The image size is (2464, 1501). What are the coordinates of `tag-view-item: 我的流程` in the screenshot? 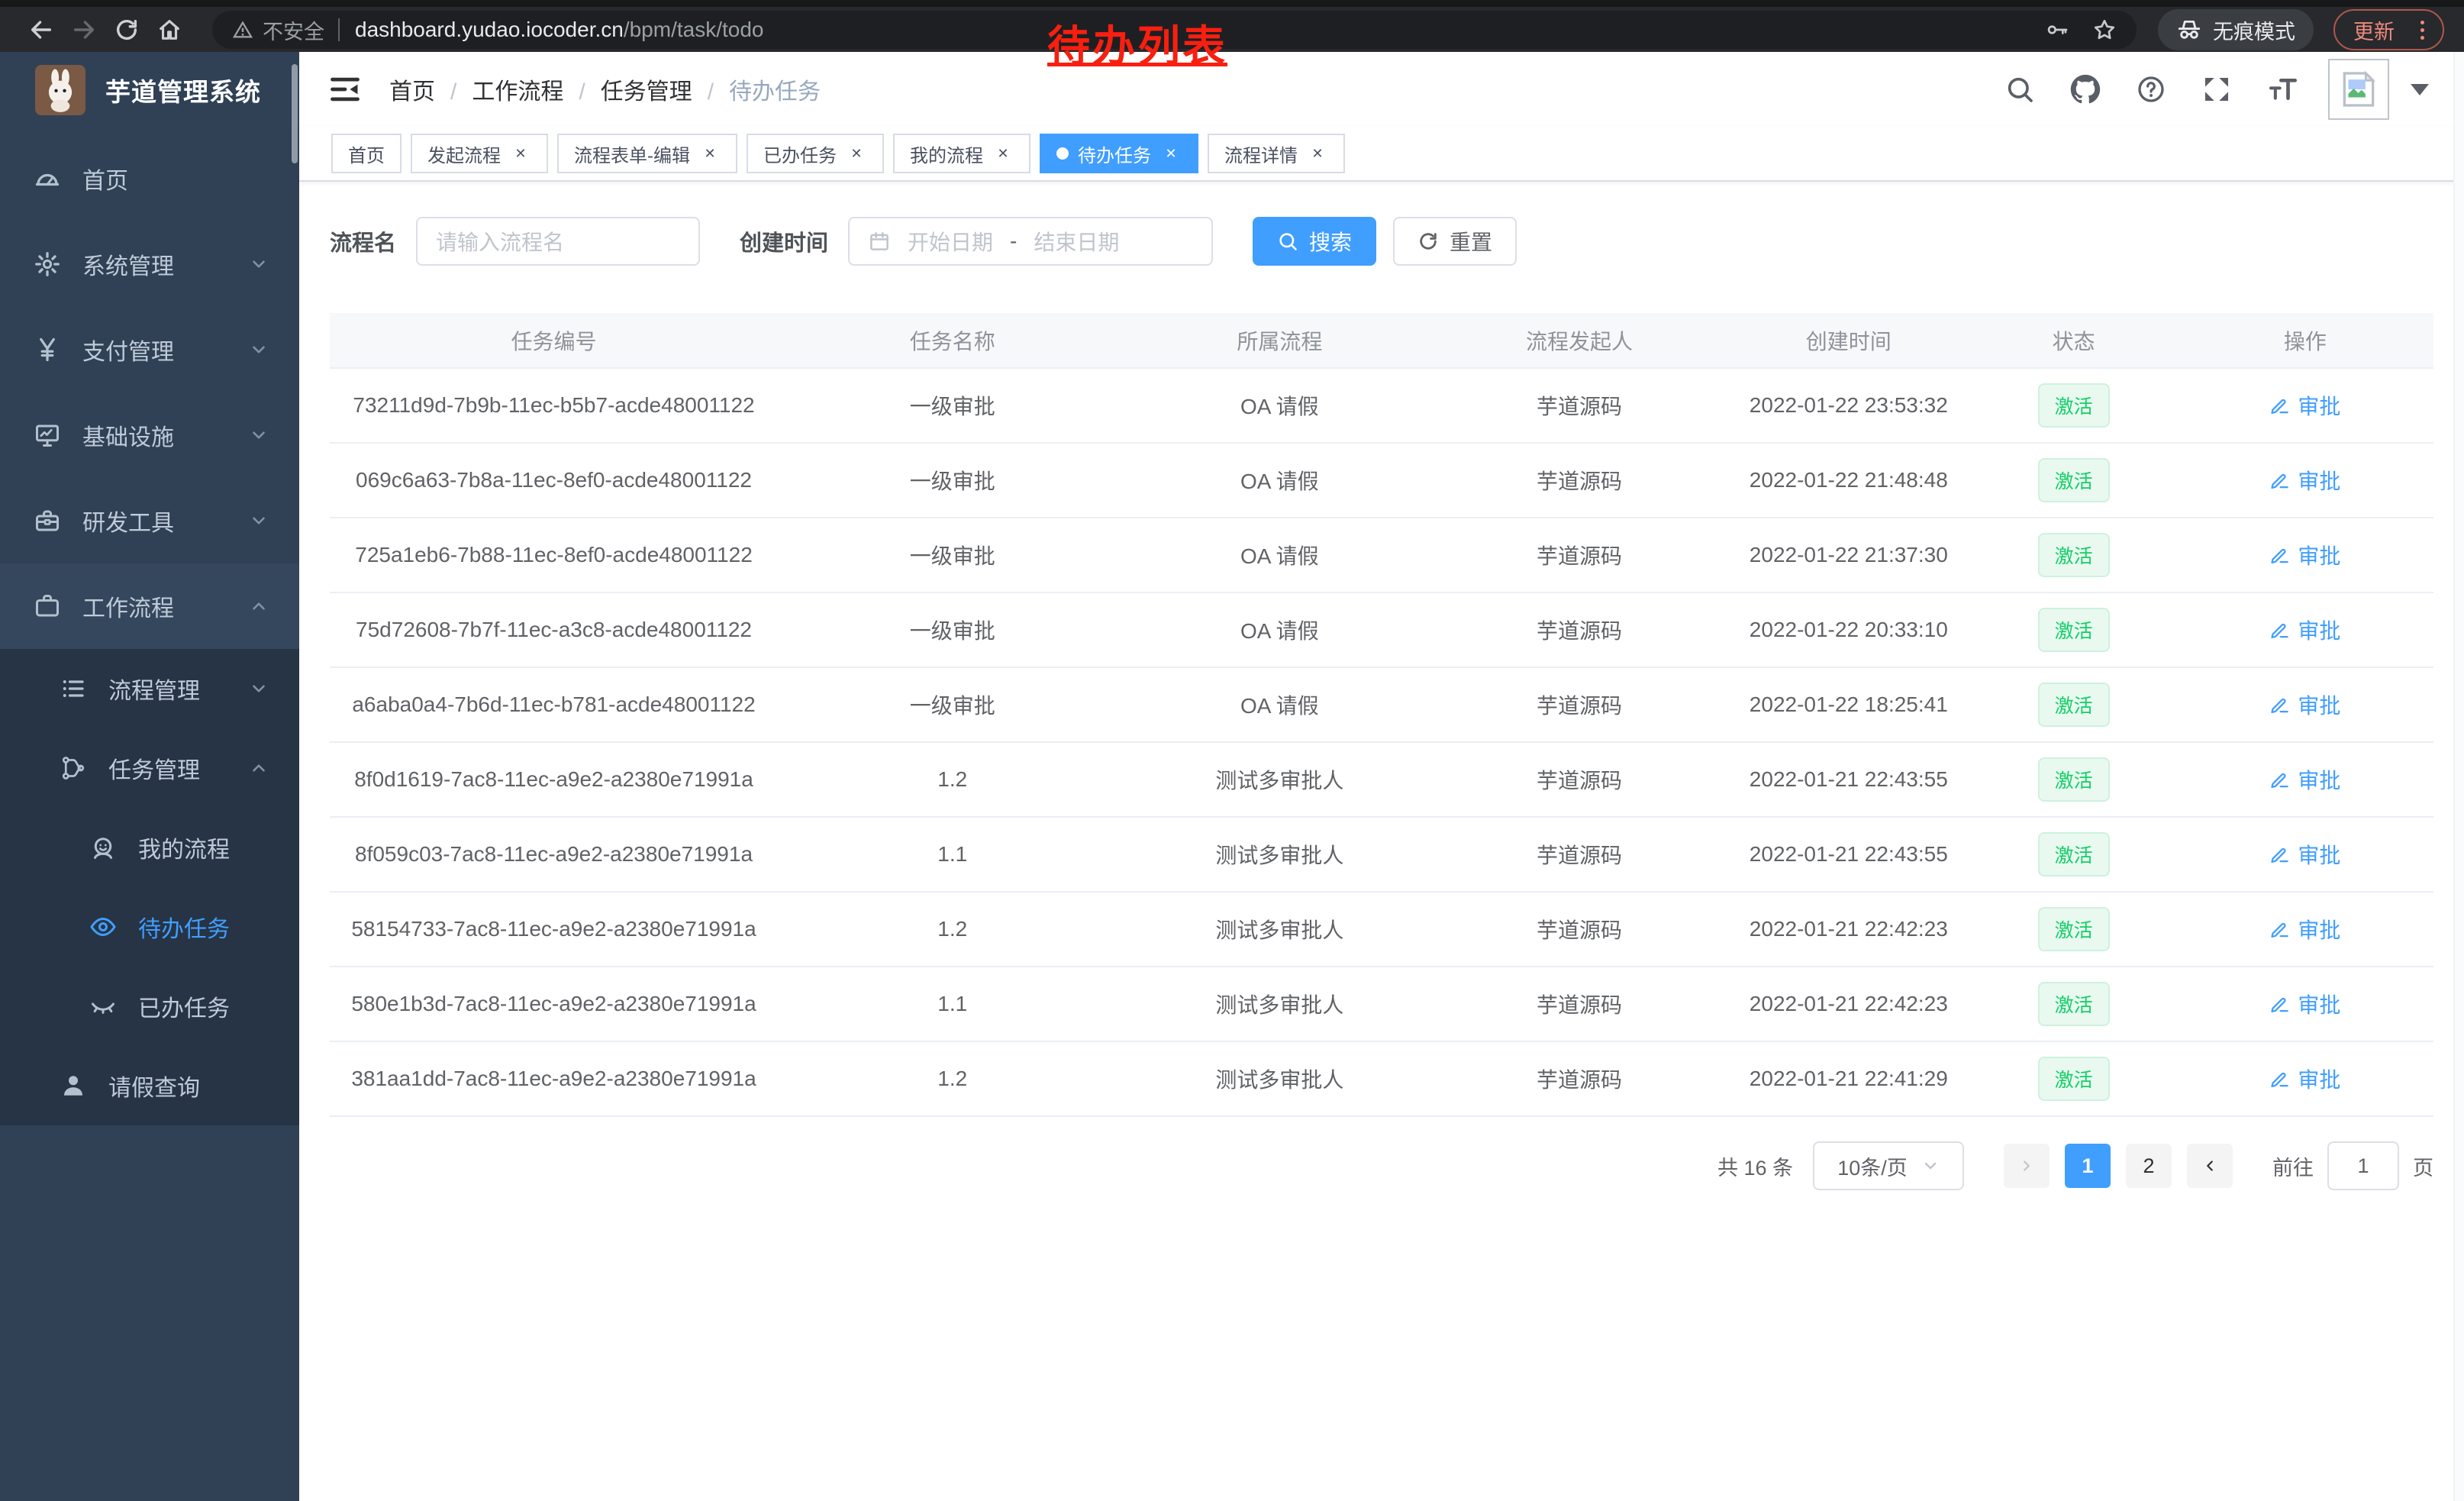 It's located at (962, 153).